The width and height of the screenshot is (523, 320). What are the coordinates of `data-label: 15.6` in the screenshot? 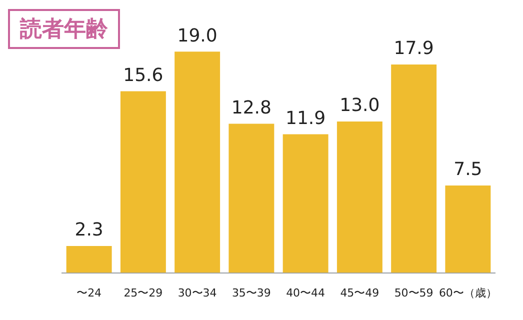 It's located at (143, 75).